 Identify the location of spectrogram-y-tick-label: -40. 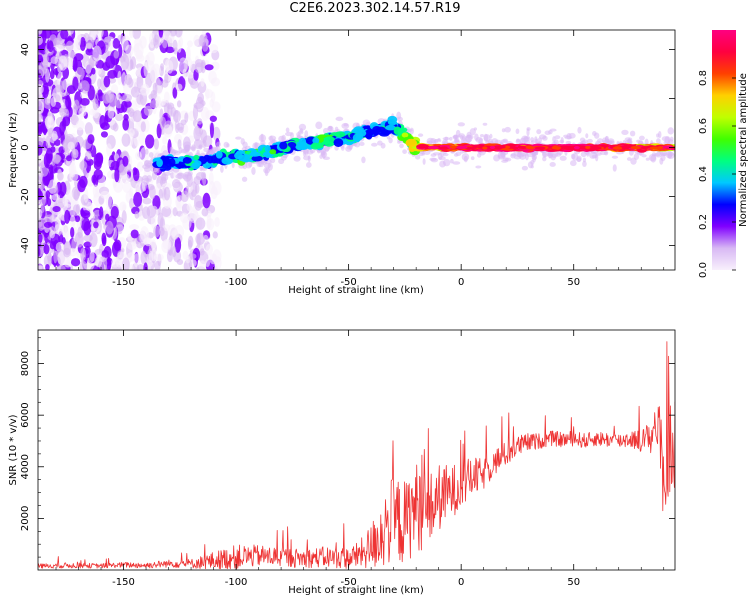
(25, 245).